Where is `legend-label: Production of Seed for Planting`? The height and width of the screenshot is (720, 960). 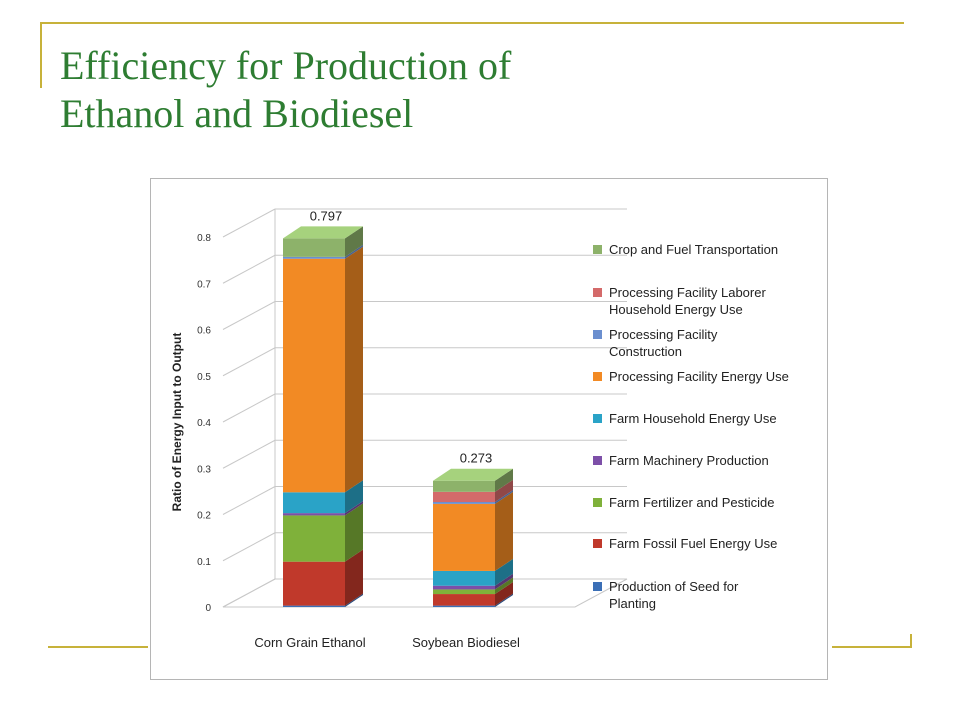 legend-label: Production of Seed for Planting is located at coordinates (673, 595).